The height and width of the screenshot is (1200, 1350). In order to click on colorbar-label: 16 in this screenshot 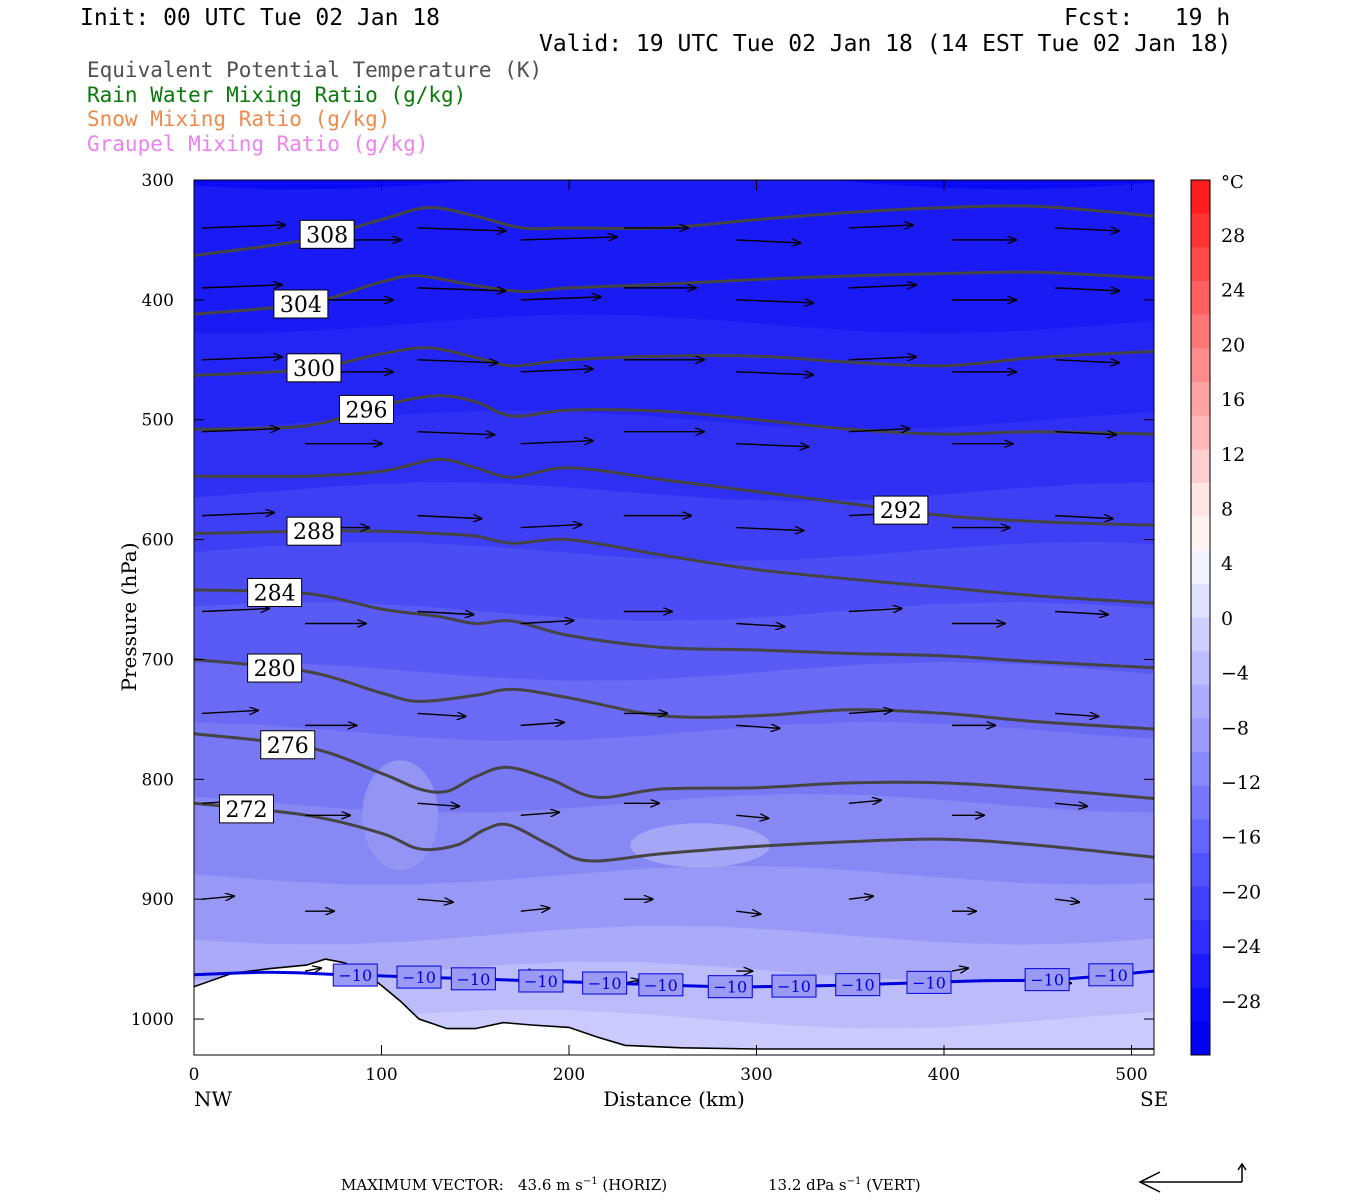, I will do `click(1233, 400)`.